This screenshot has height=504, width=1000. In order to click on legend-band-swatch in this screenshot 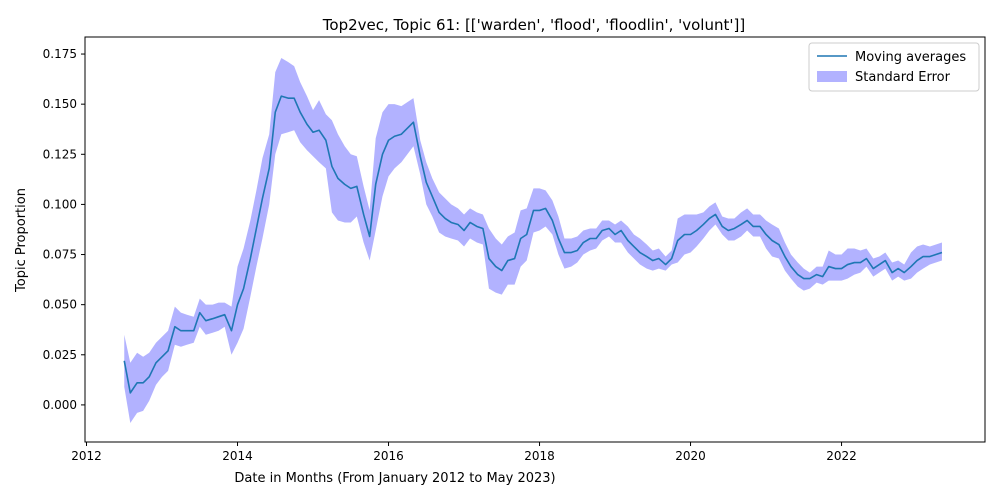, I will do `click(832, 76)`.